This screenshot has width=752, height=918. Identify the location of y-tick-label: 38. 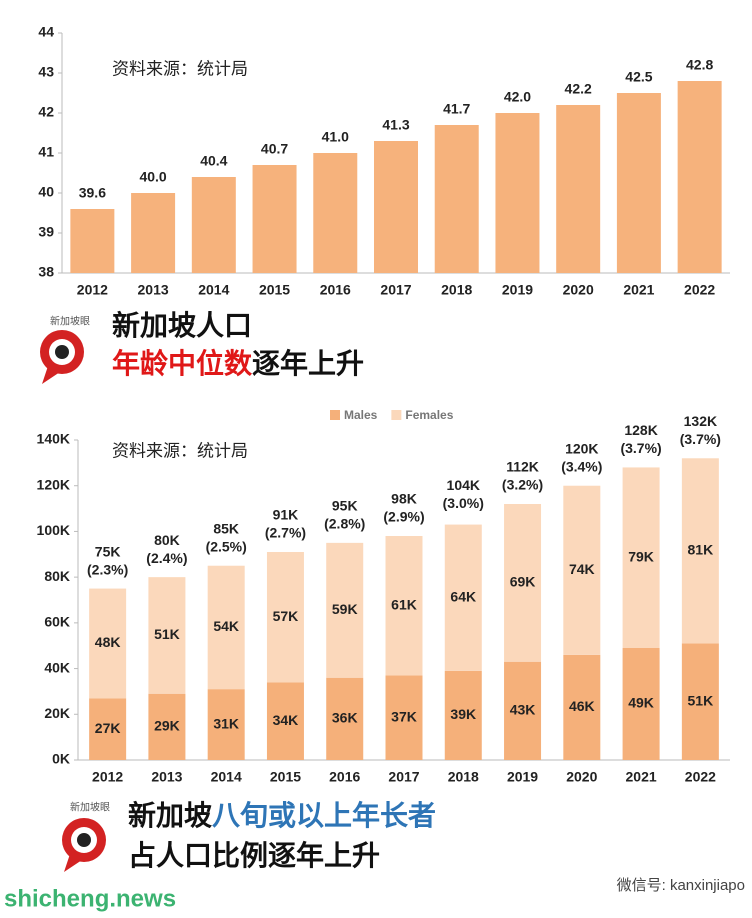
(46, 272).